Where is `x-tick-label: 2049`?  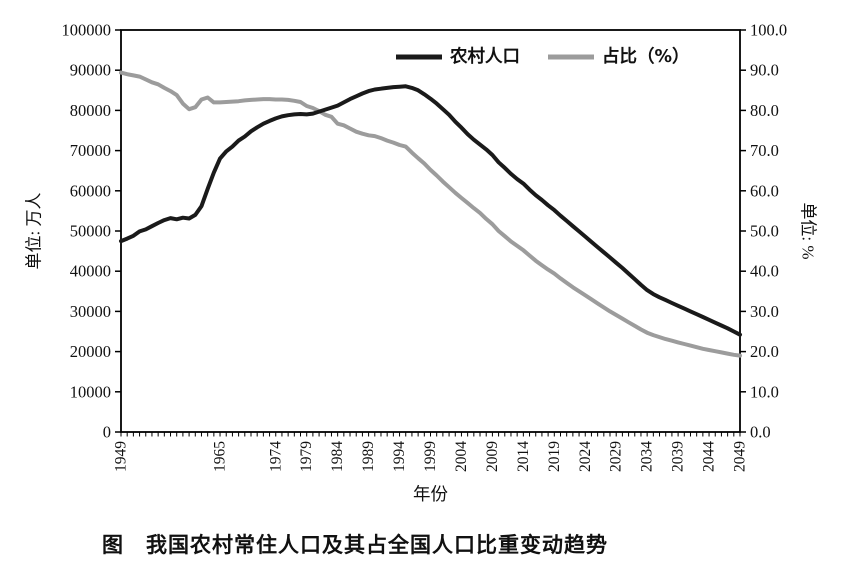
x-tick-label: 2049 is located at coordinates (740, 456).